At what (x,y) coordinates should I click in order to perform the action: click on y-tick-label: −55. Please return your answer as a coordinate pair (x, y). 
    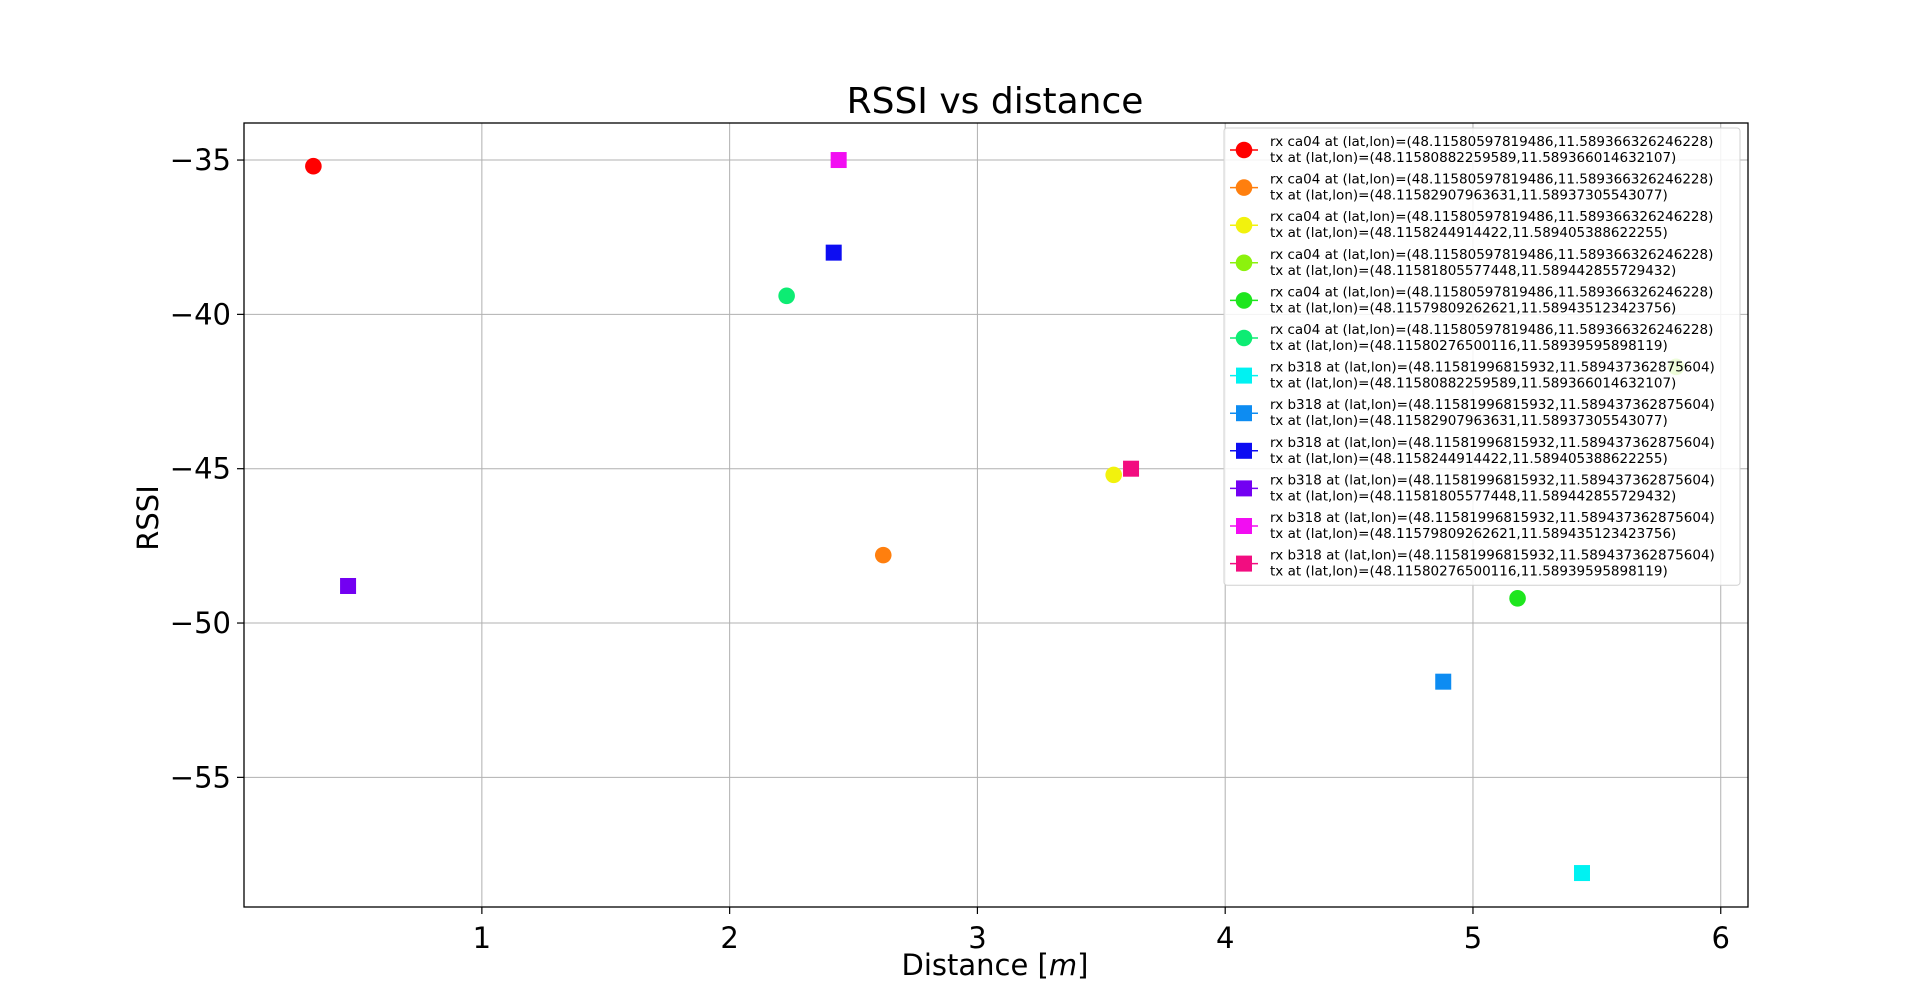
    Looking at the image, I should click on (200, 777).